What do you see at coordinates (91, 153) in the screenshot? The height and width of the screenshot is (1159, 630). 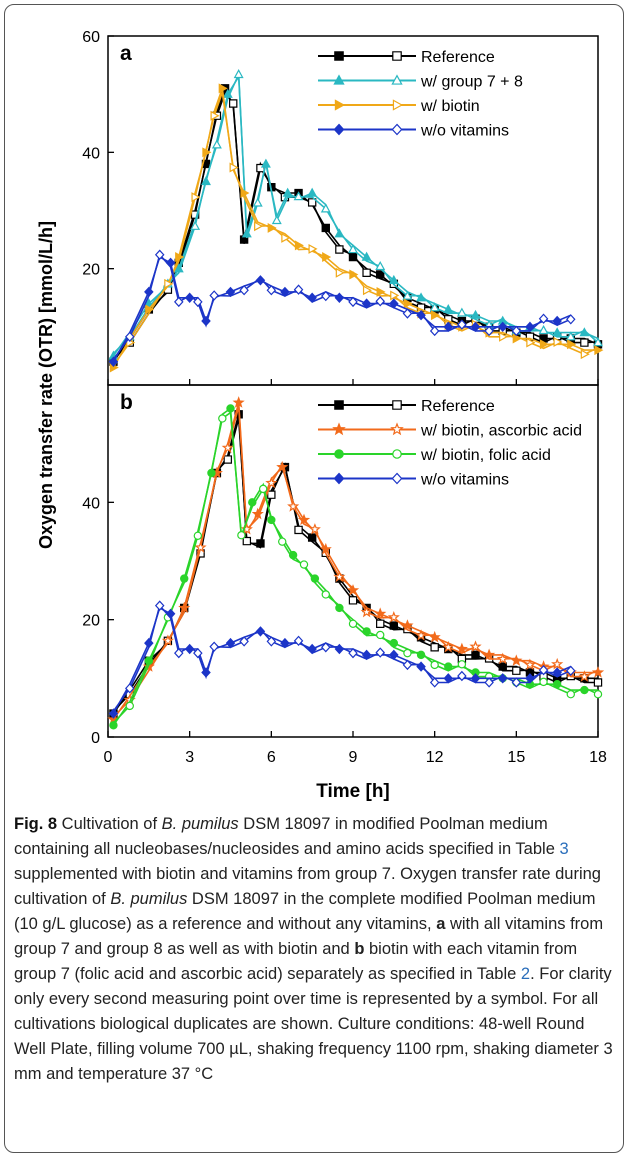 I see `y-tick-label: 40` at bounding box center [91, 153].